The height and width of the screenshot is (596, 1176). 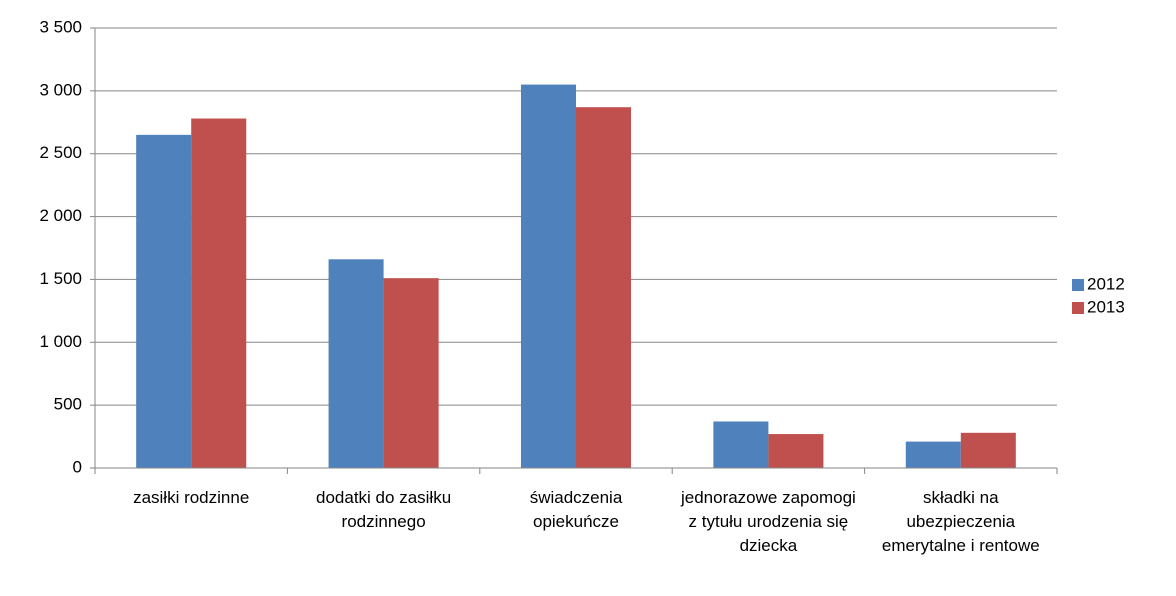 I want to click on x-tick-label: świadczenia opiekuńcze, so click(x=576, y=509).